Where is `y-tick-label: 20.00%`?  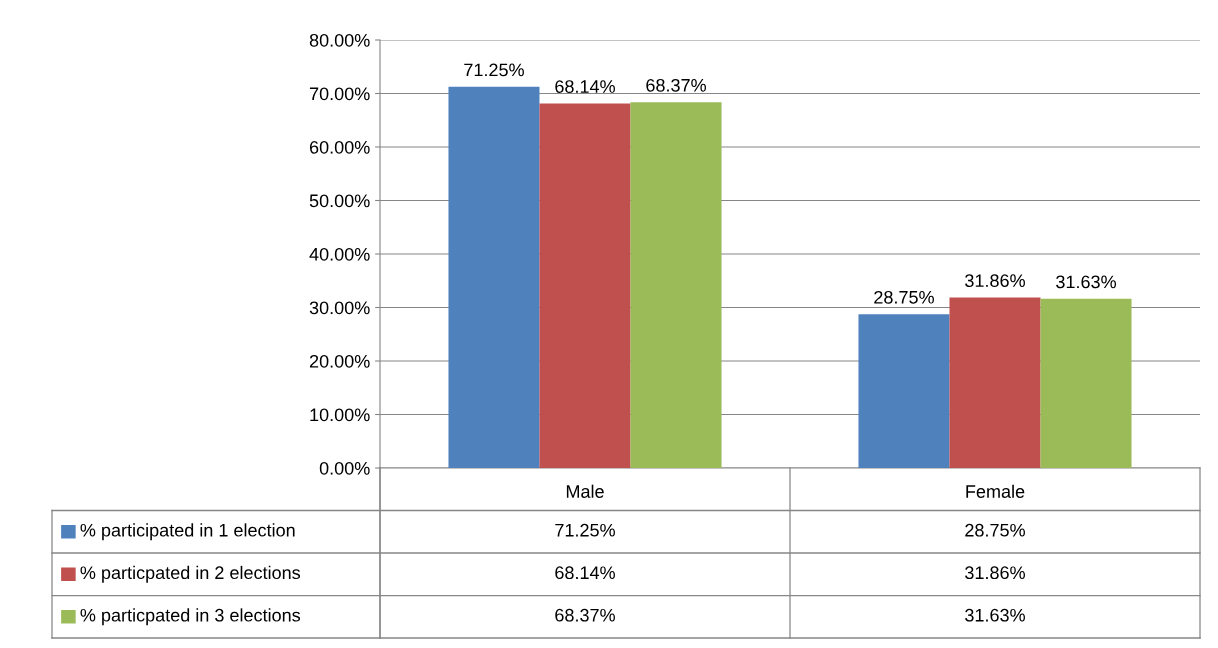 y-tick-label: 20.00% is located at coordinates (339, 361).